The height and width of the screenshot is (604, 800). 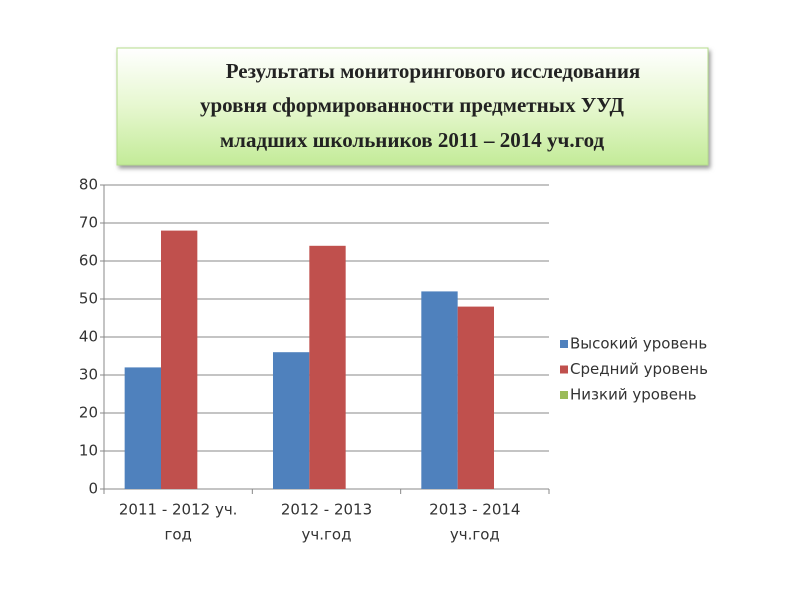 I want to click on title-box, so click(x=412, y=106).